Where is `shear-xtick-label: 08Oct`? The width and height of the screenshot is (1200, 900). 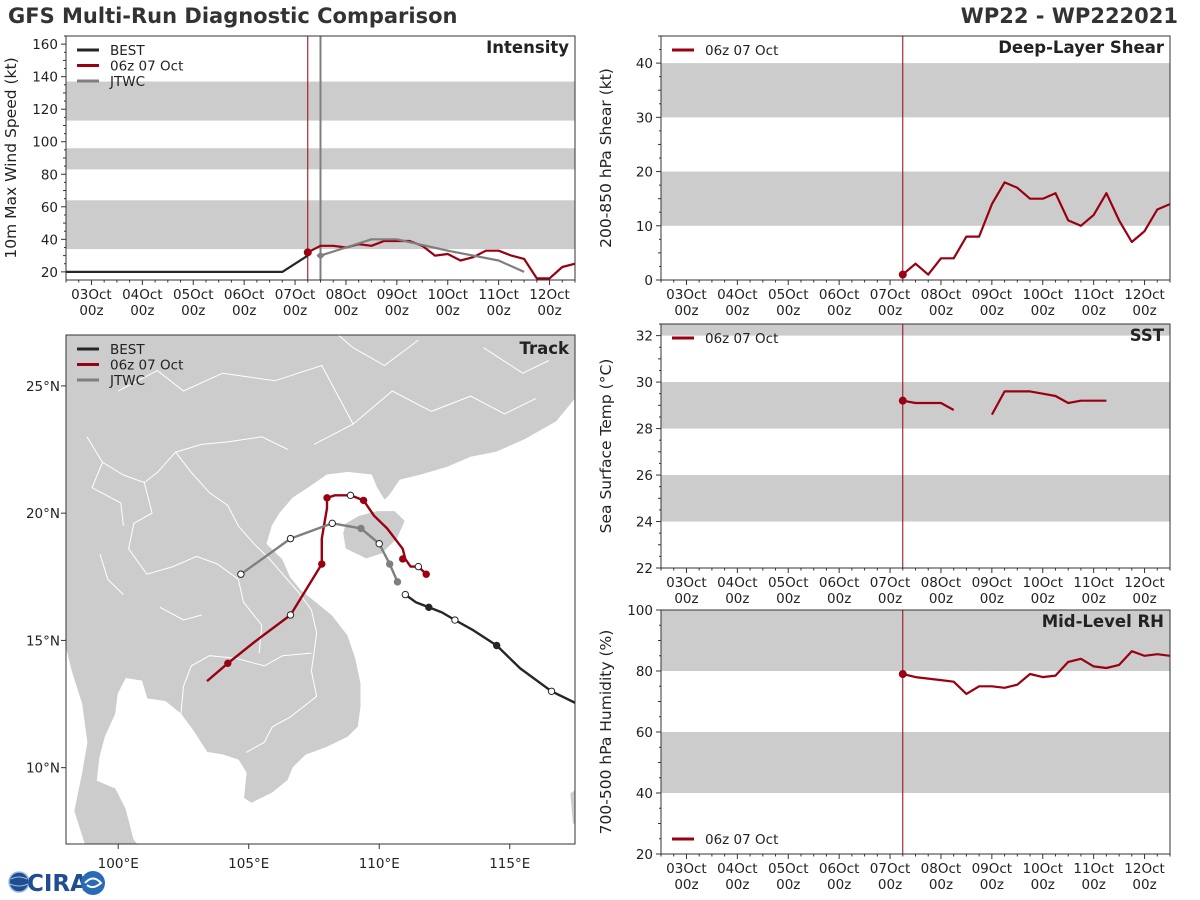
shear-xtick-label: 08Oct is located at coordinates (941, 295).